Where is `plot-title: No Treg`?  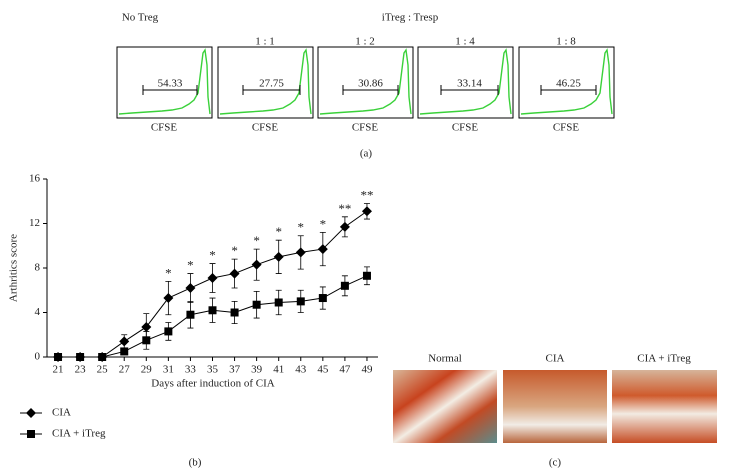
plot-title: No Treg is located at coordinates (140, 18).